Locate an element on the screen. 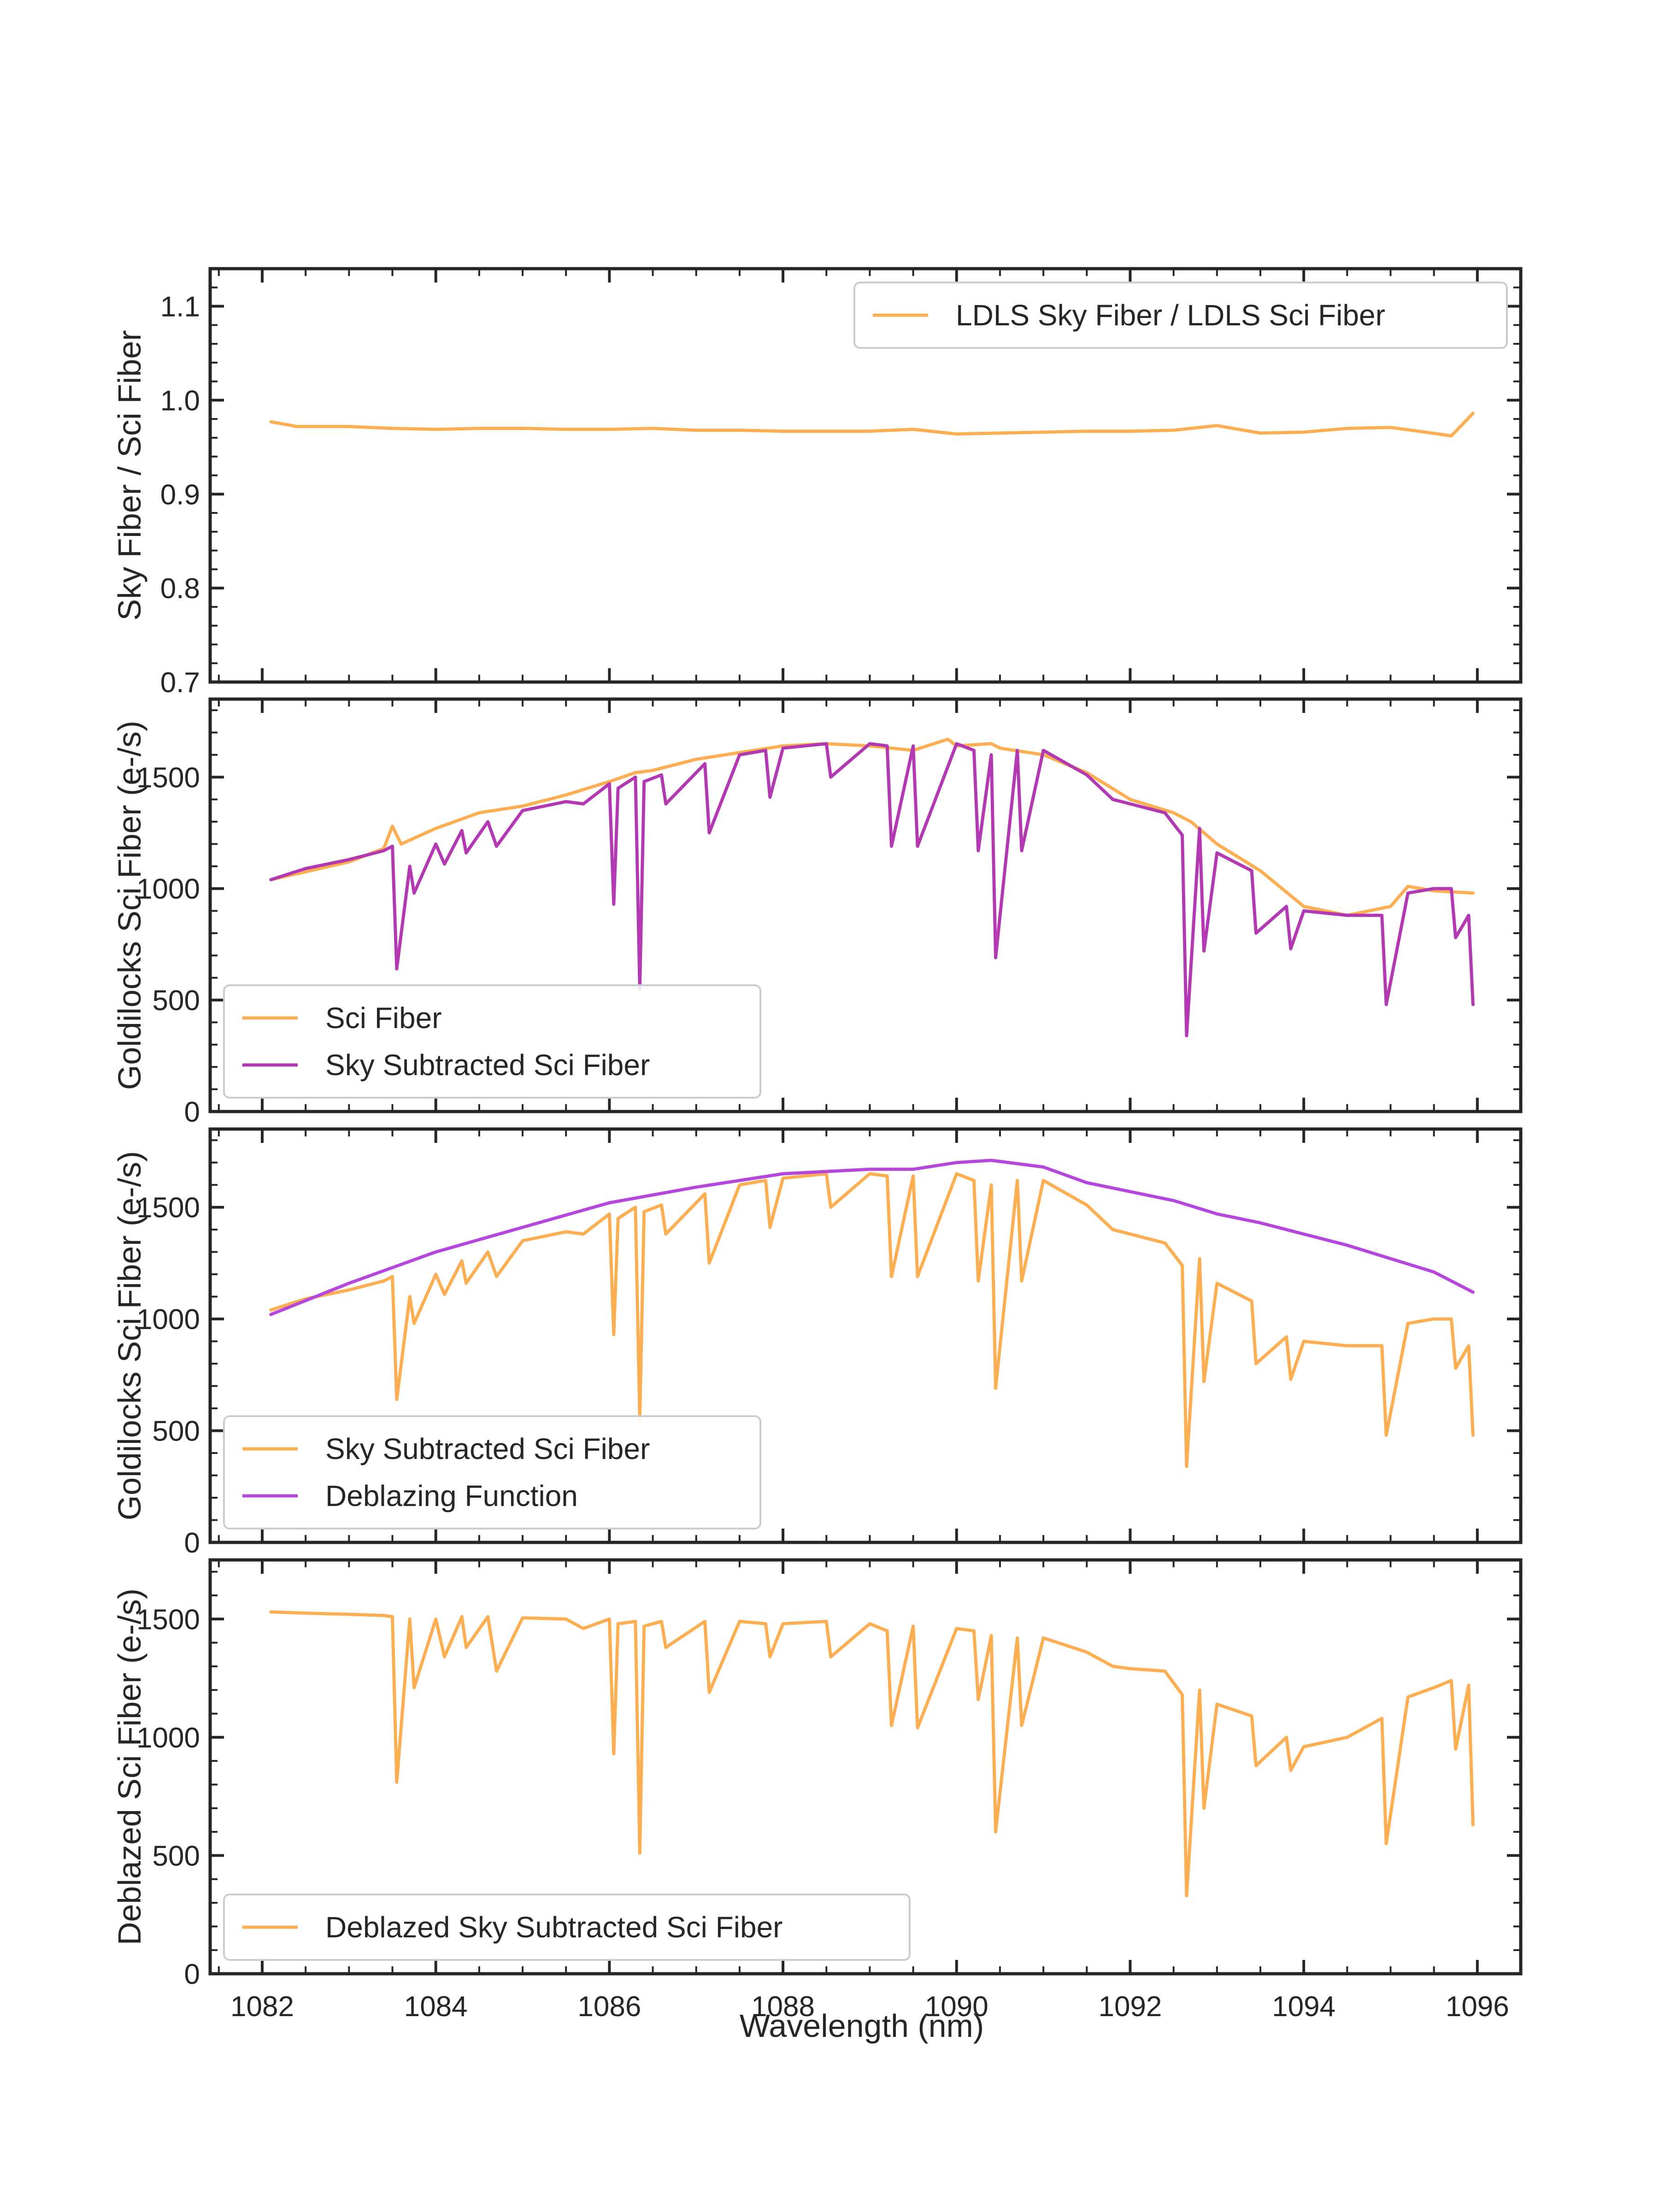 The image size is (1659, 2212). legend-label: LDLS Sky Fiber / LDLS Sci Fiber is located at coordinates (1170, 315).